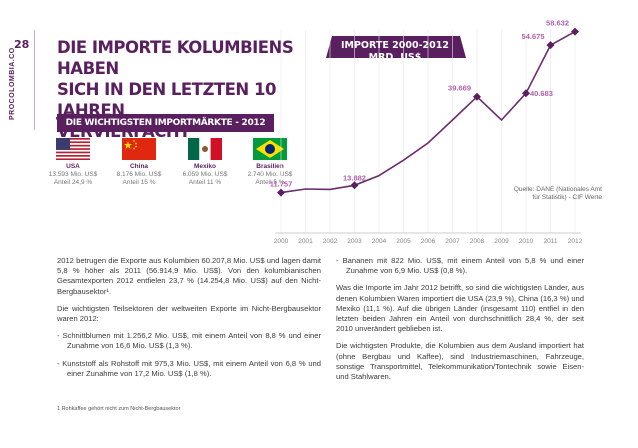 The height and width of the screenshot is (448, 638). I want to click on china-flag-icon, so click(139, 149).